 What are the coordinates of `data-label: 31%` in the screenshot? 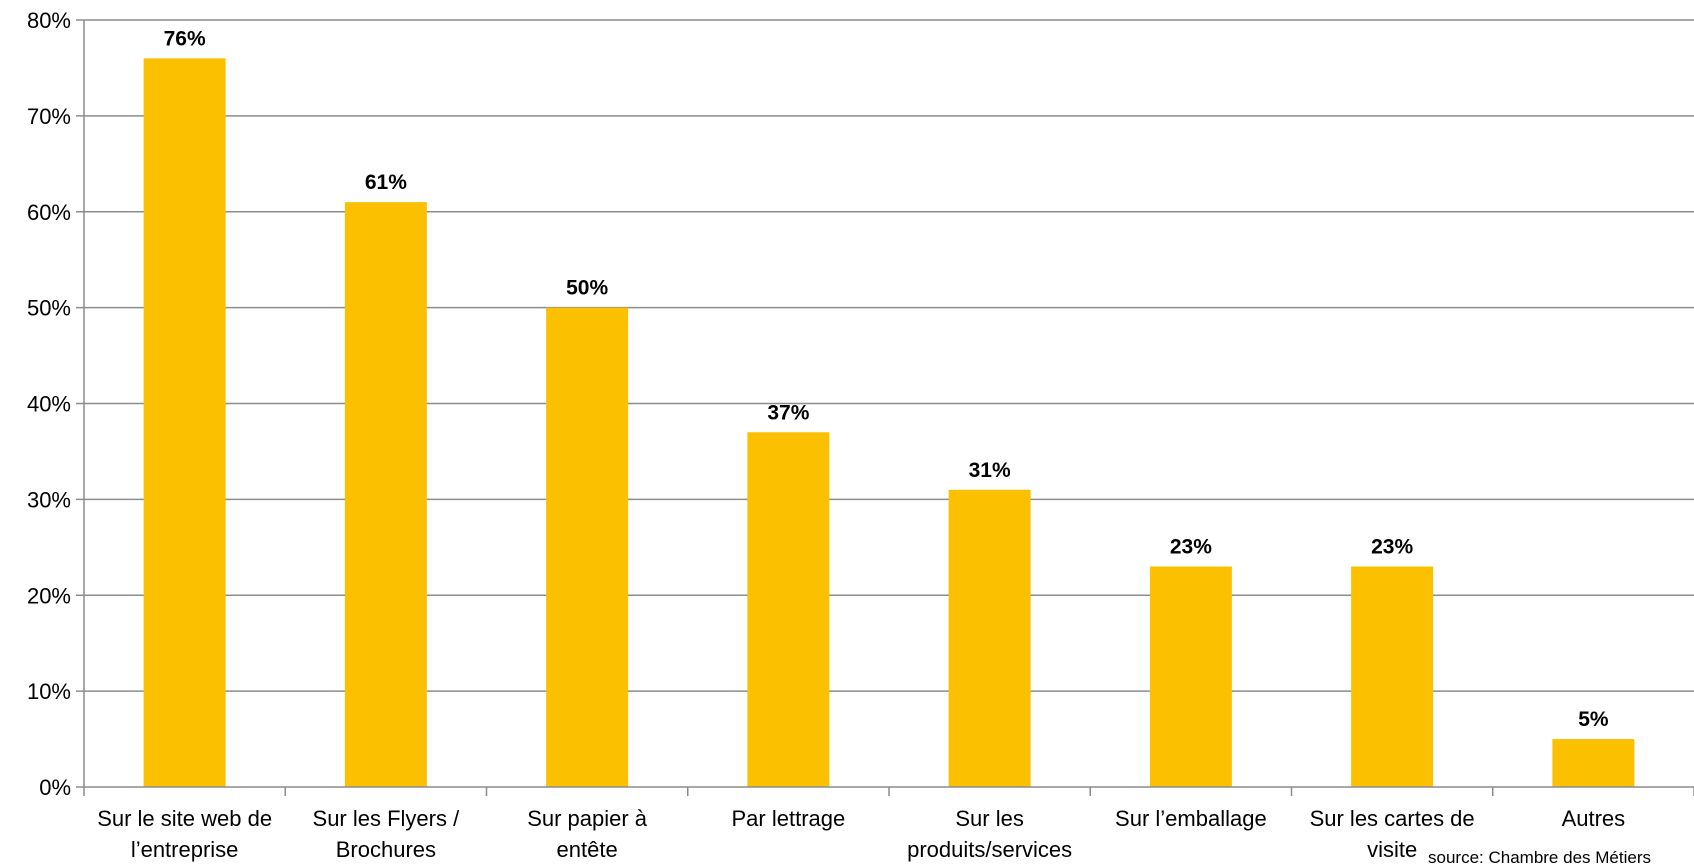 It's located at (990, 470).